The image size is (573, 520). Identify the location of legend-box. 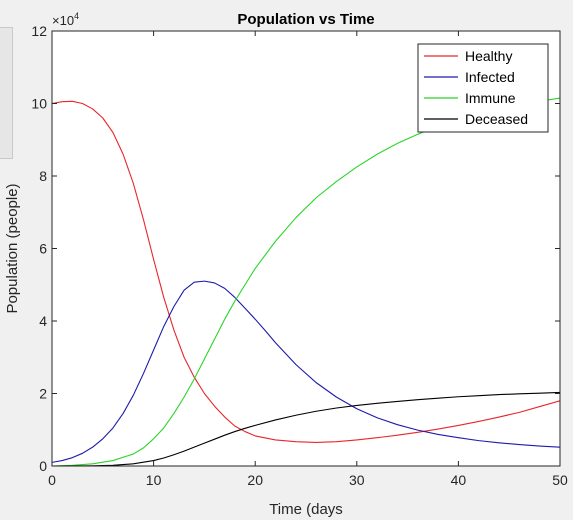
(483, 88).